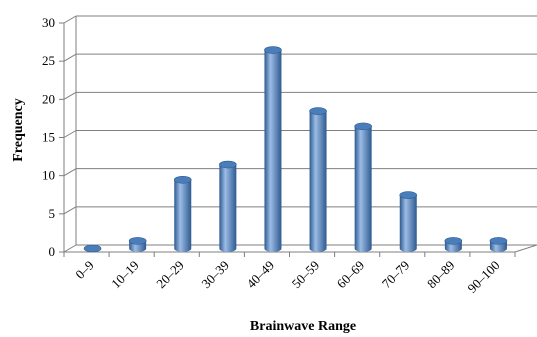 The width and height of the screenshot is (537, 337). What do you see at coordinates (84, 270) in the screenshot?
I see `x-tick-label: 0–9` at bounding box center [84, 270].